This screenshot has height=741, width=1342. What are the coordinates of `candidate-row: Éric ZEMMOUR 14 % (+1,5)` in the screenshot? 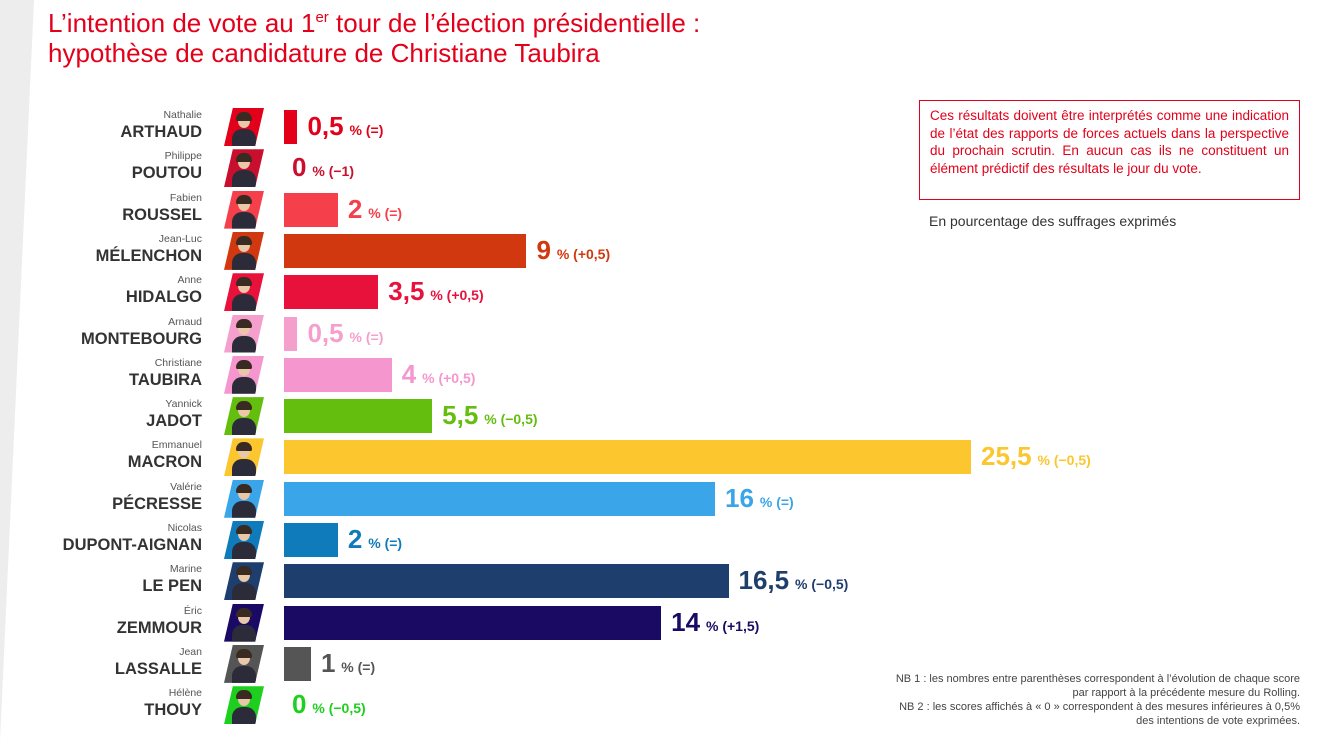 It's located at (671, 623).